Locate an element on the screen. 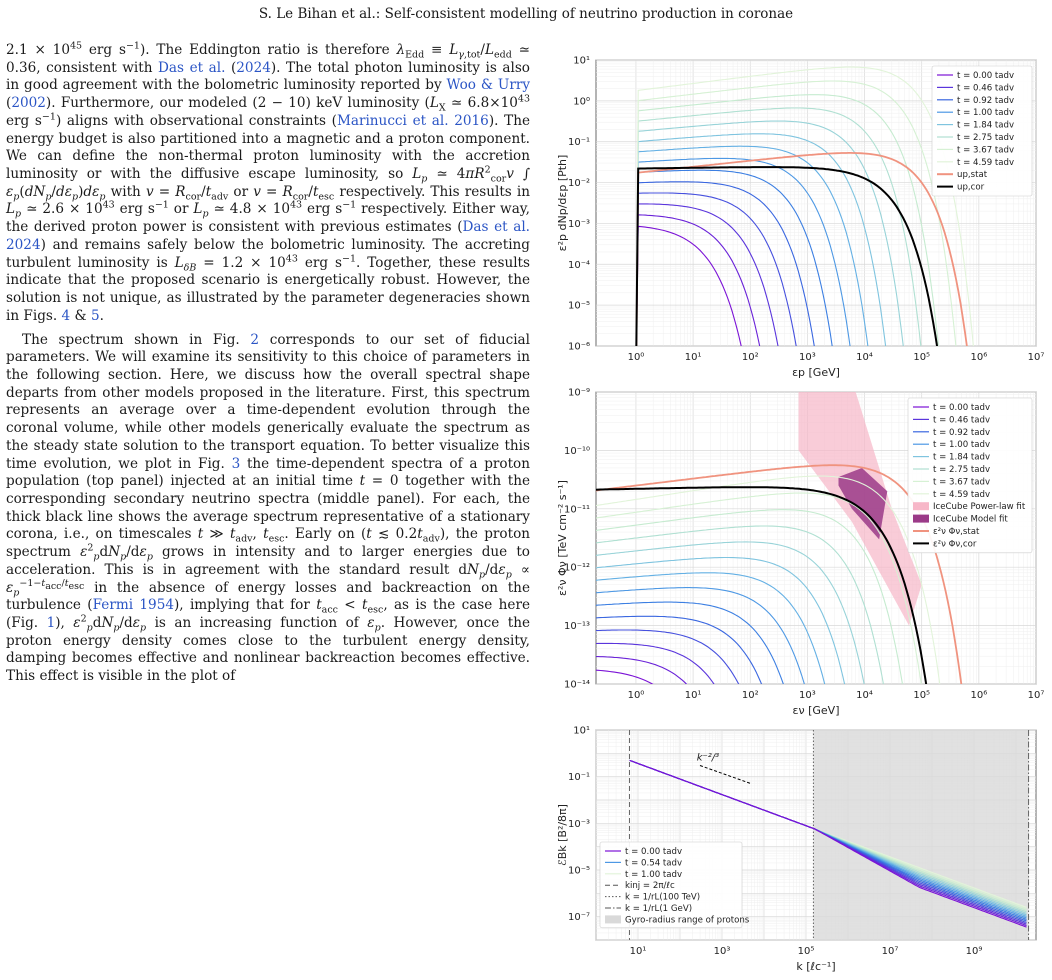  y-tick-label: 10⁻⁹ is located at coordinates (579, 393).